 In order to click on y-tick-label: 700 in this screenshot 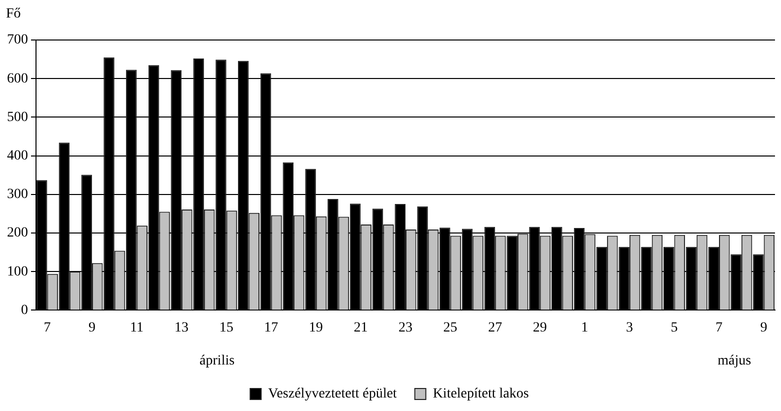, I will do `click(17, 40)`.